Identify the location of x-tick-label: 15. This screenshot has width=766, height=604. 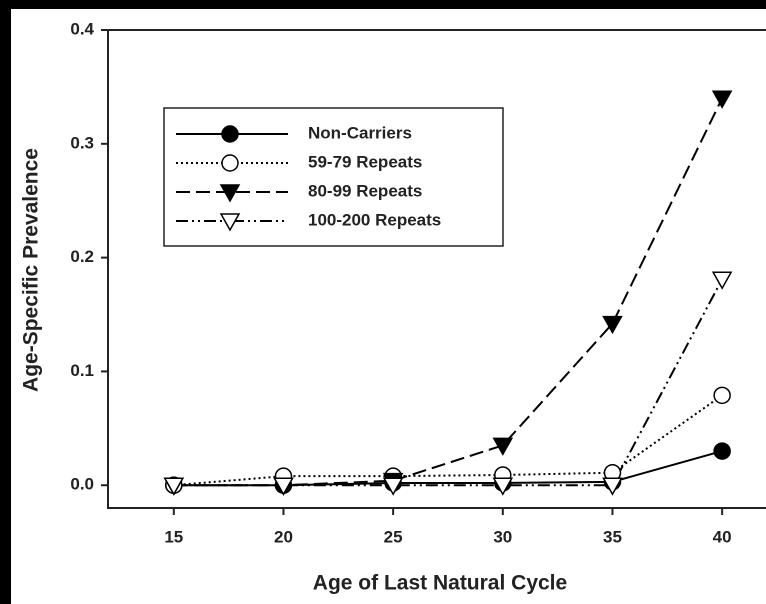
(173, 536).